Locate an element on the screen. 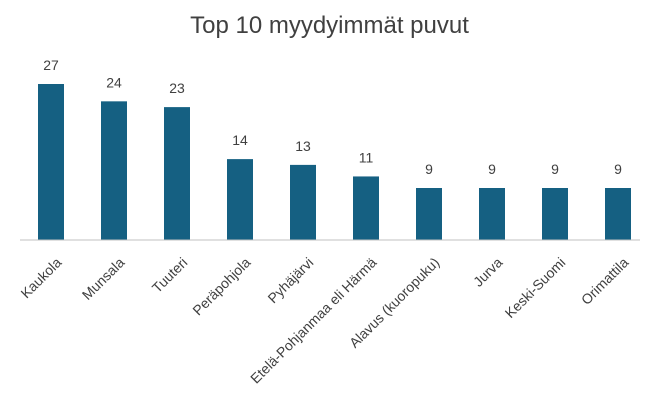  x-tick-label: Kaukola is located at coordinates (40, 277).